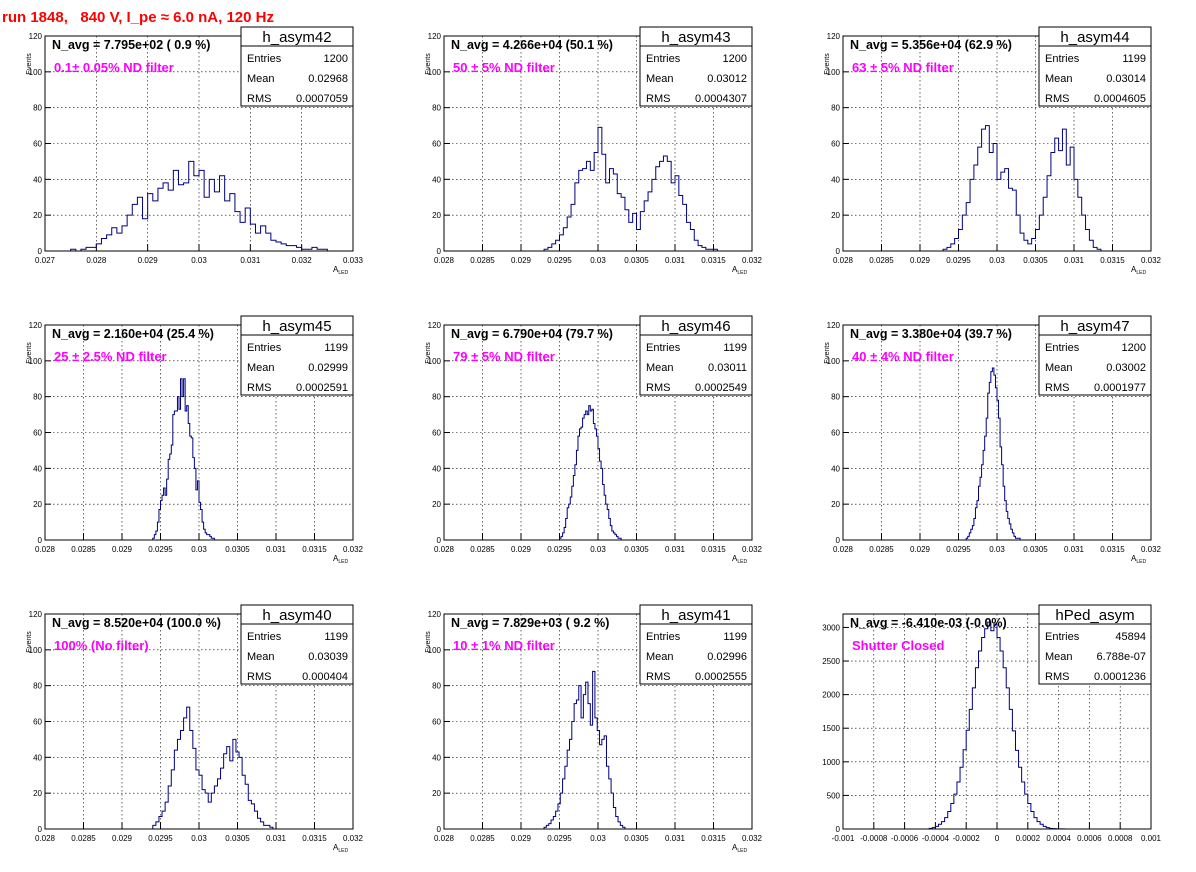 This screenshot has width=1196, height=872. I want to click on x-tick-label: -0.0008, so click(874, 838).